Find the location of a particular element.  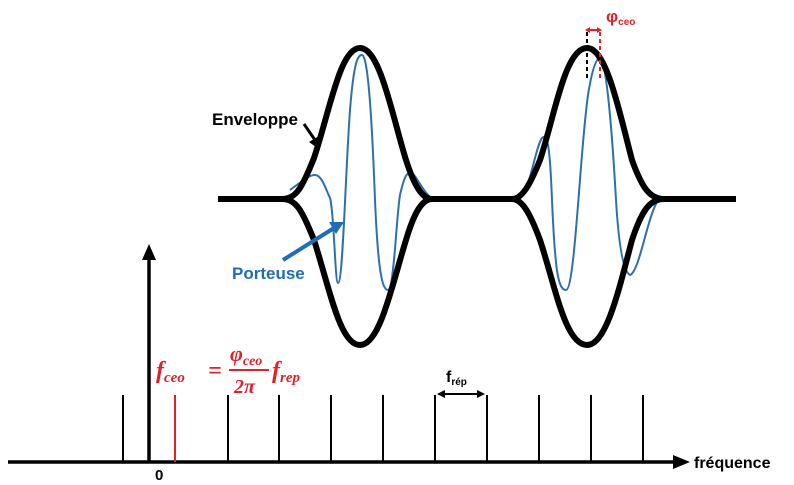

repetition-rate-marker is located at coordinates (461, 394).